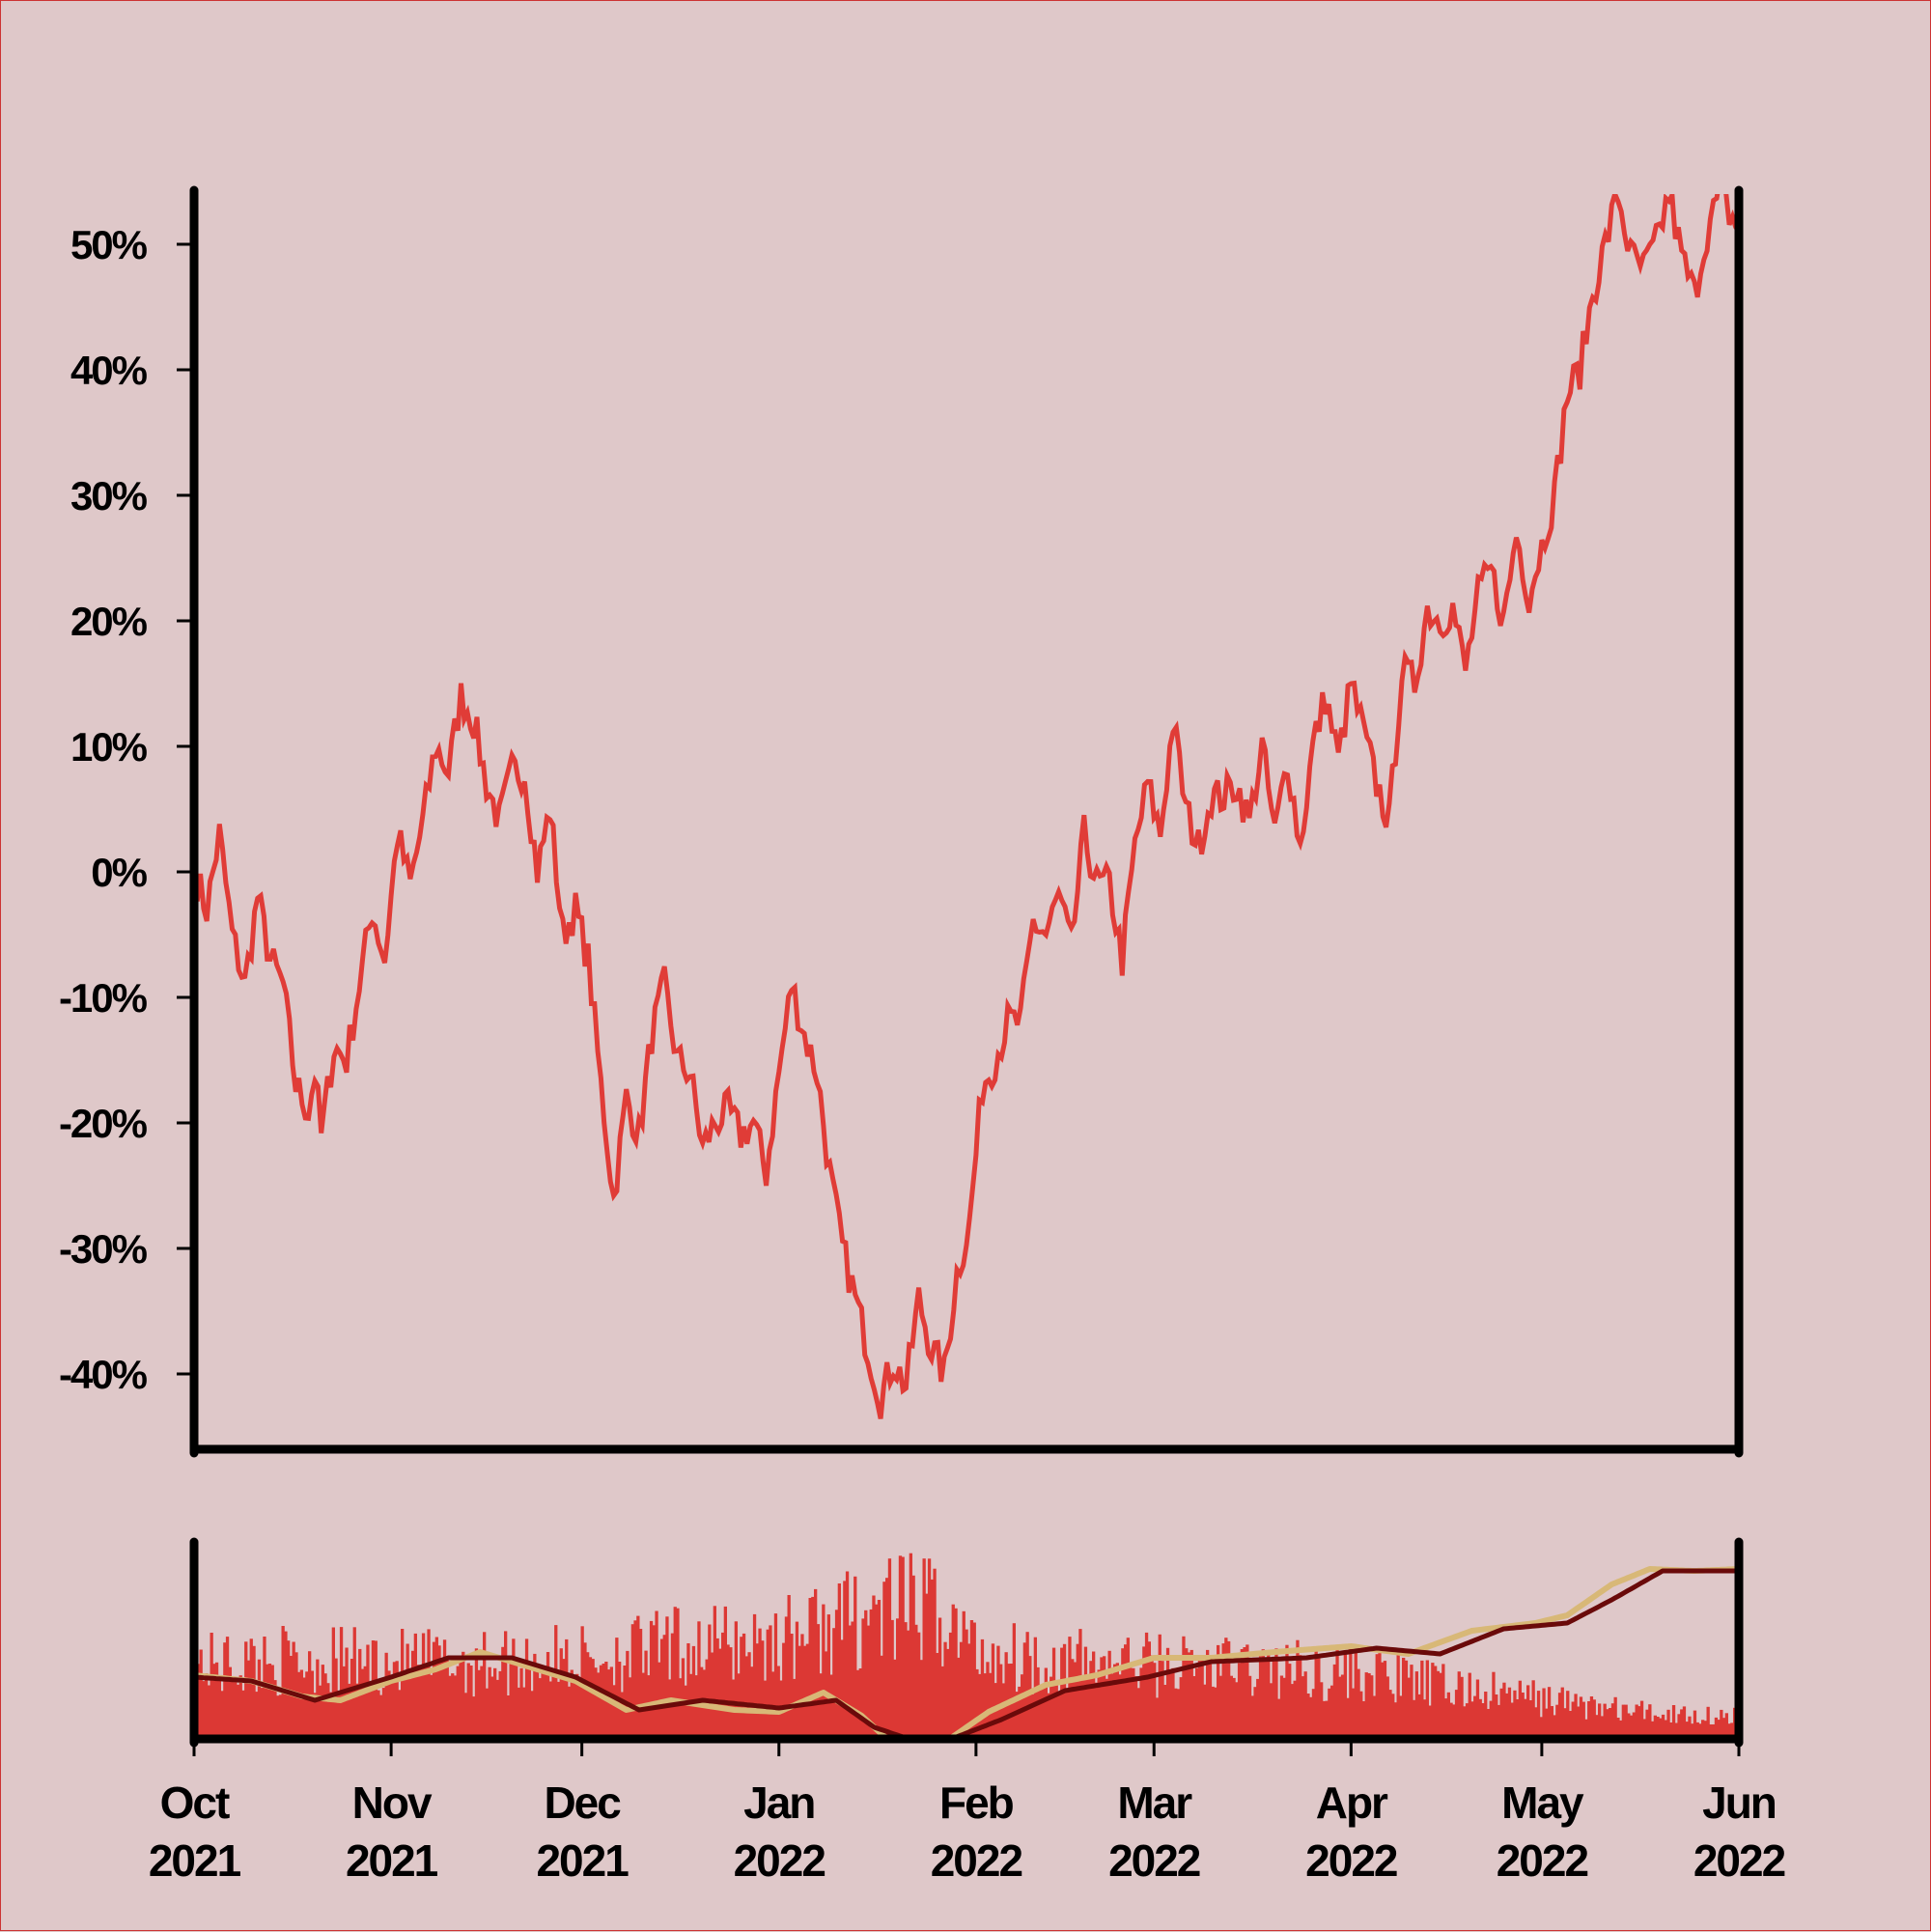 The image size is (1931, 1932). Describe the element at coordinates (109, 622) in the screenshot. I see `y-tick-label: 20%` at that location.